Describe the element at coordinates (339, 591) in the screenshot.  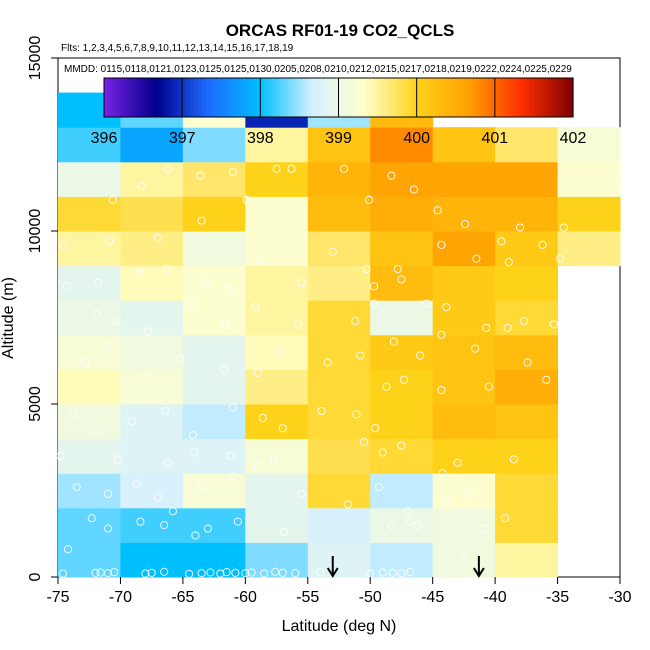
I see `x-axis: -75 -70 -65 -60 -55 -50 -45 -40 -35 -30` at that location.